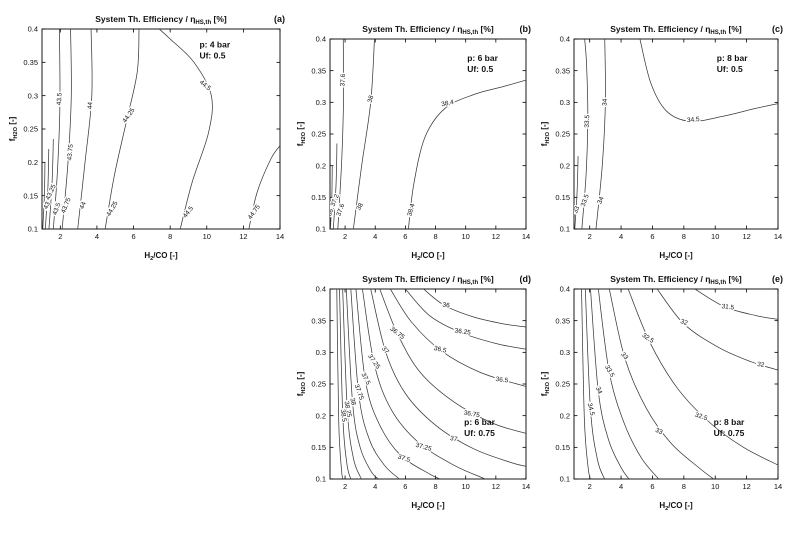 The height and width of the screenshot is (538, 794). What do you see at coordinates (424, 384) in the screenshot?
I see `contour-line-37.25` at bounding box center [424, 384].